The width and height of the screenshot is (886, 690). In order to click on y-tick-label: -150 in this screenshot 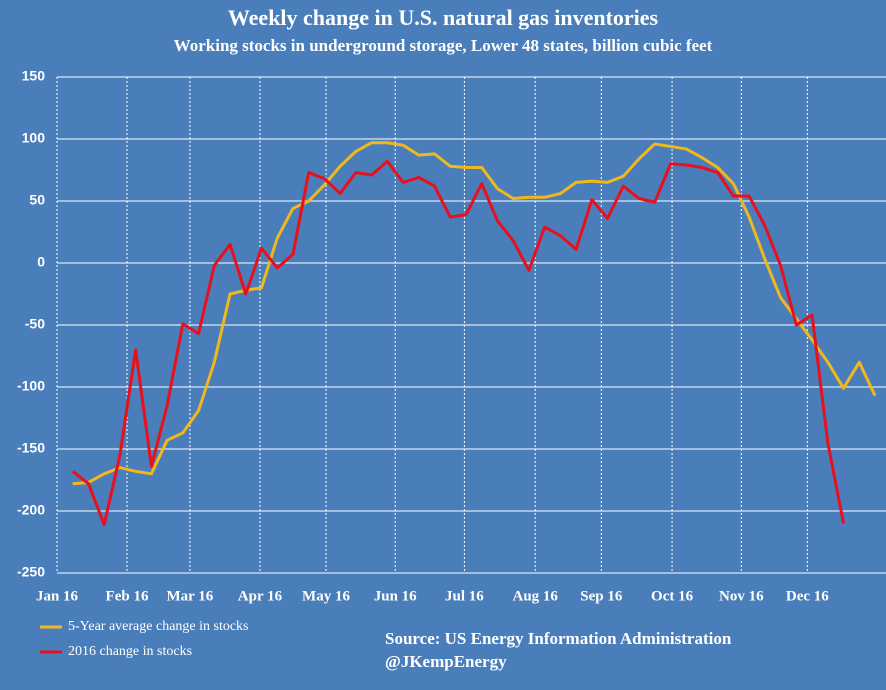, I will do `click(31, 448)`.